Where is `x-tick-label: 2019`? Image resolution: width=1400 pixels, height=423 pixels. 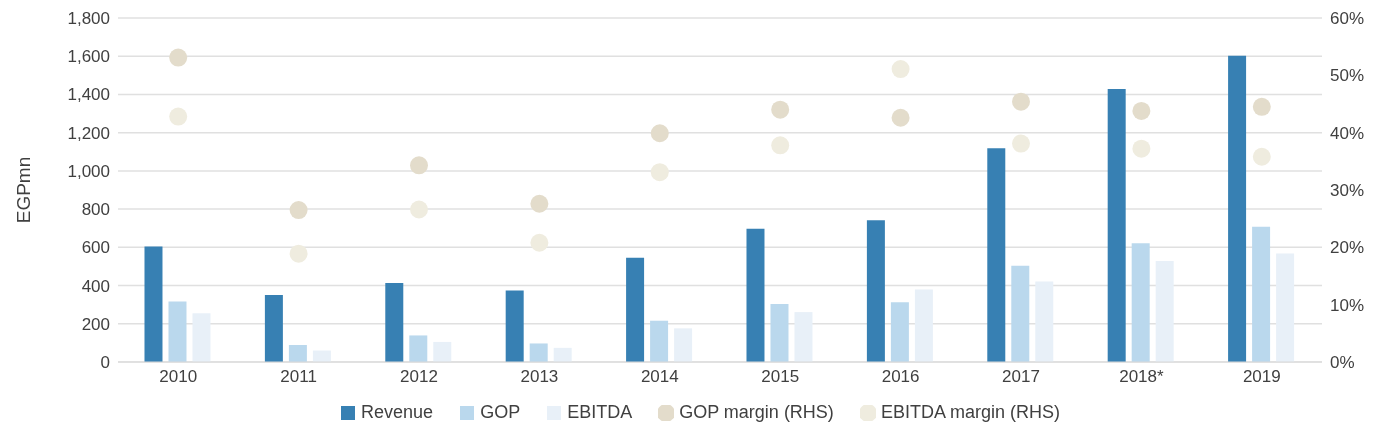
x-tick-label: 2019 is located at coordinates (1261, 377).